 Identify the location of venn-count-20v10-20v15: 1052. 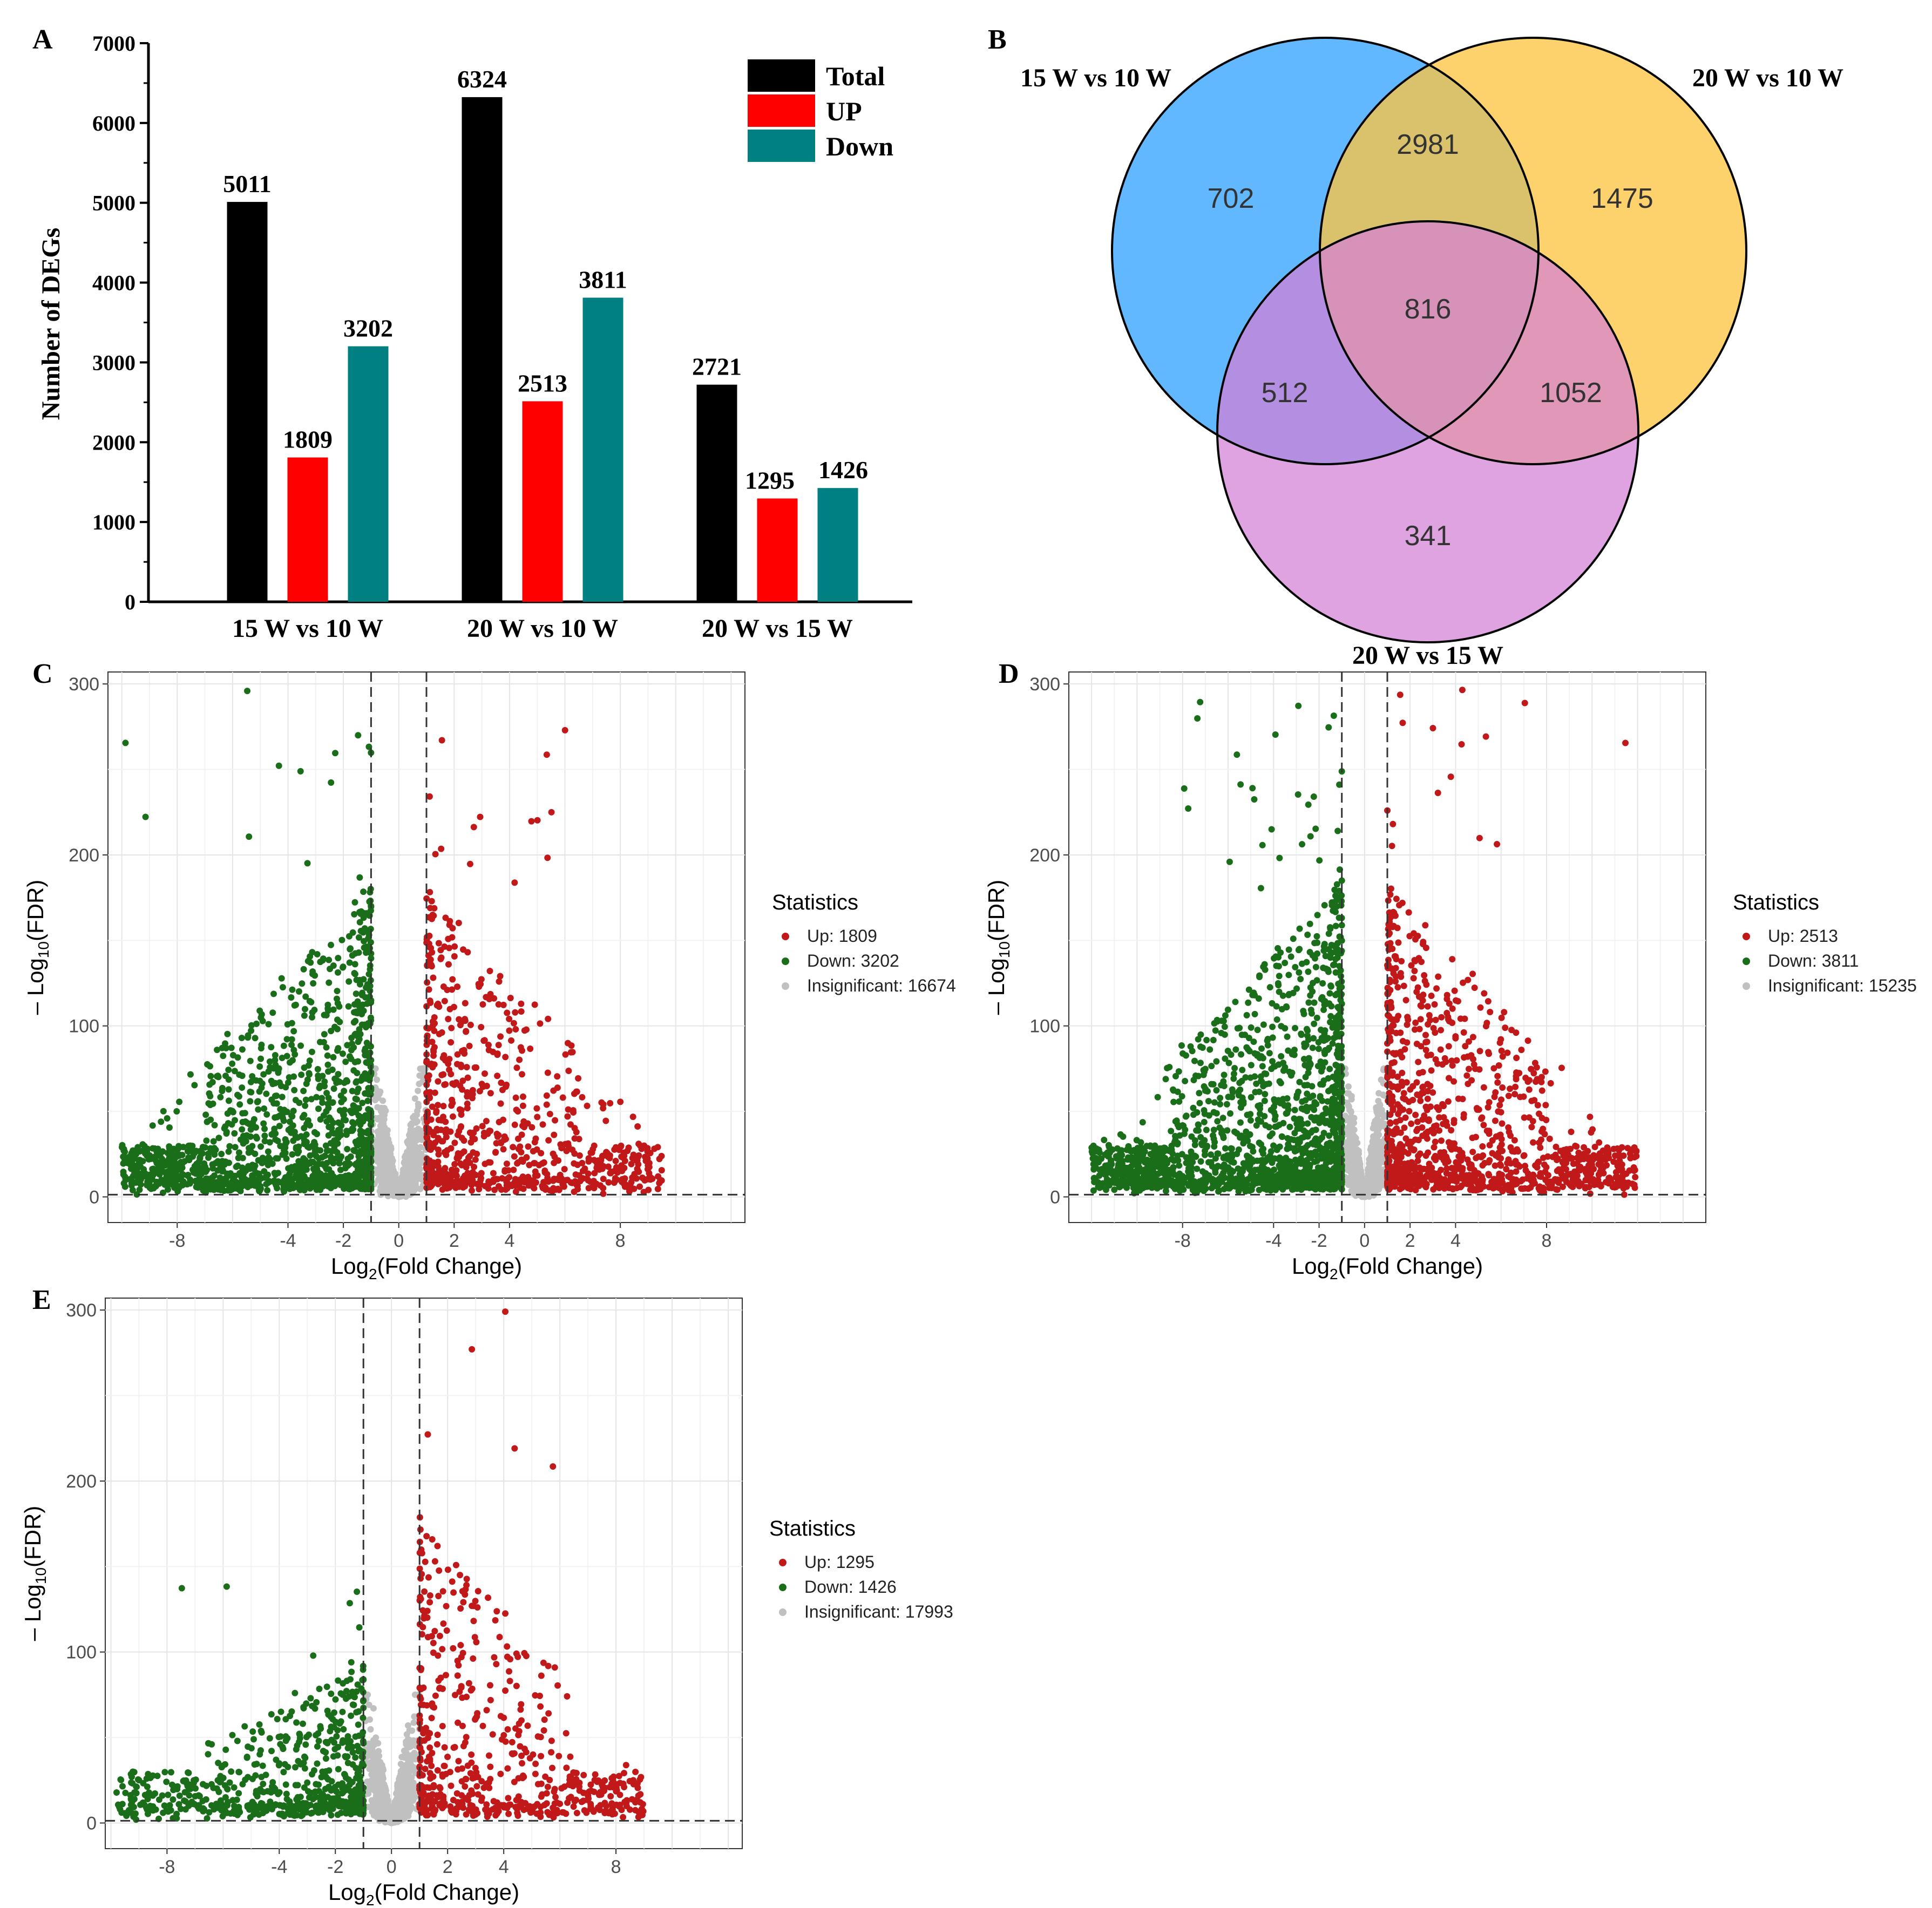
(1571, 393).